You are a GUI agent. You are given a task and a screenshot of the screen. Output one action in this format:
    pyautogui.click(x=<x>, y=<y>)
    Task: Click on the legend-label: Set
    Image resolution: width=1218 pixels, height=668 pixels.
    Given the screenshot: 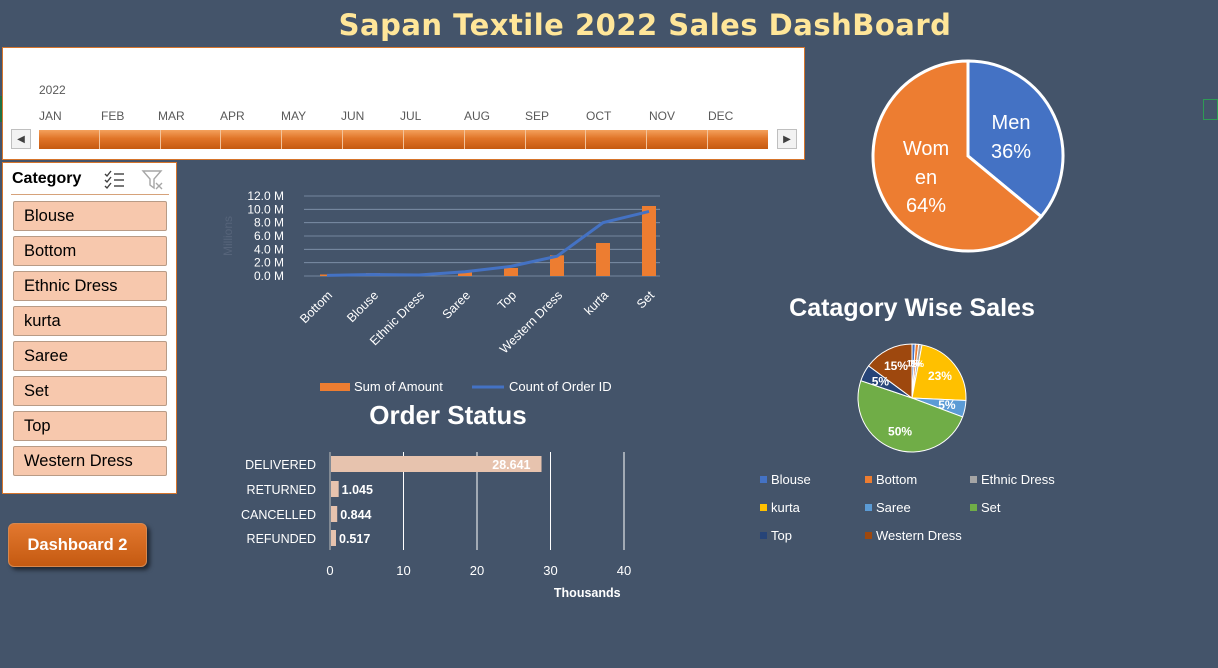 What is the action you would take?
    pyautogui.click(x=991, y=507)
    